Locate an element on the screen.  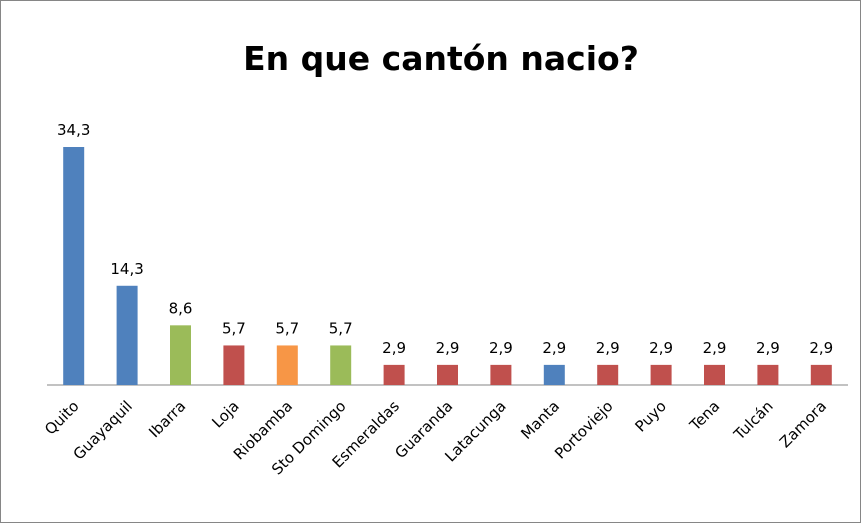
data-label: 34,3 is located at coordinates (73, 130).